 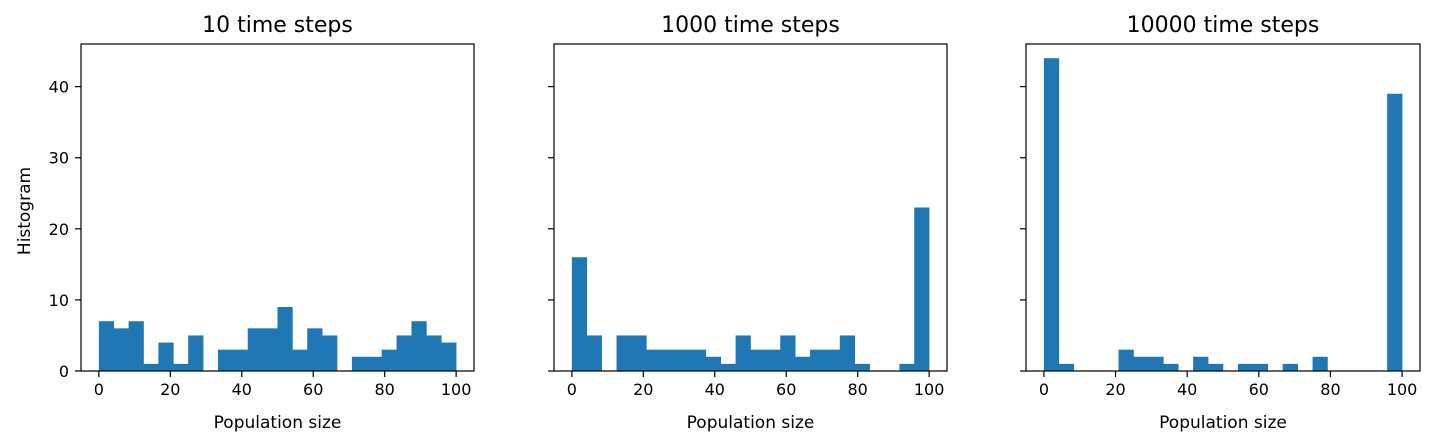 What do you see at coordinates (59, 229) in the screenshot?
I see `y-tick-label: 20` at bounding box center [59, 229].